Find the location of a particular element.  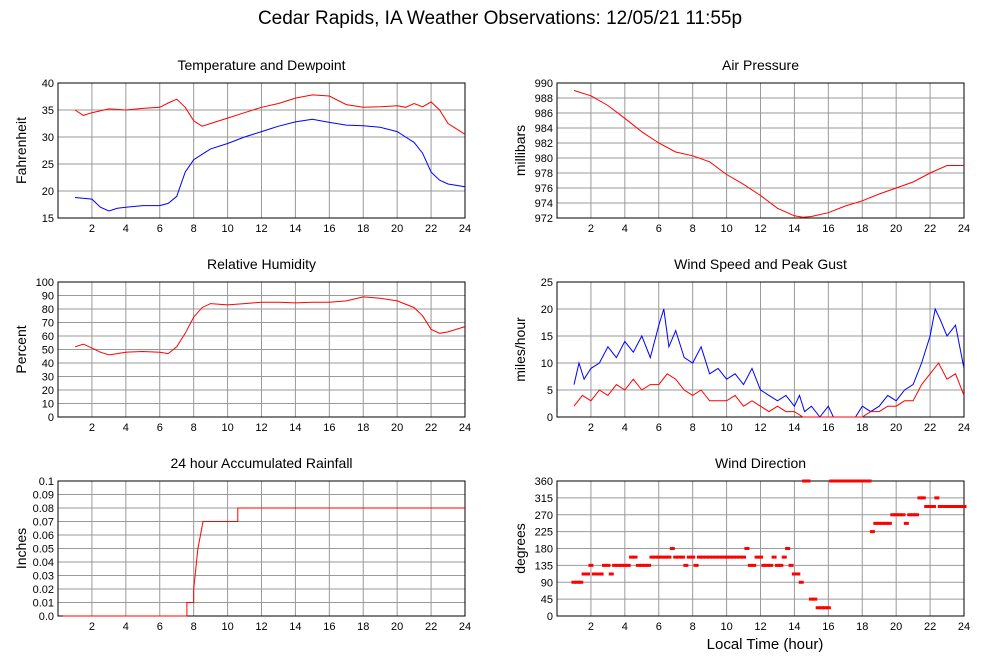

pressure-x-tick-label: 4 is located at coordinates (625, 229).